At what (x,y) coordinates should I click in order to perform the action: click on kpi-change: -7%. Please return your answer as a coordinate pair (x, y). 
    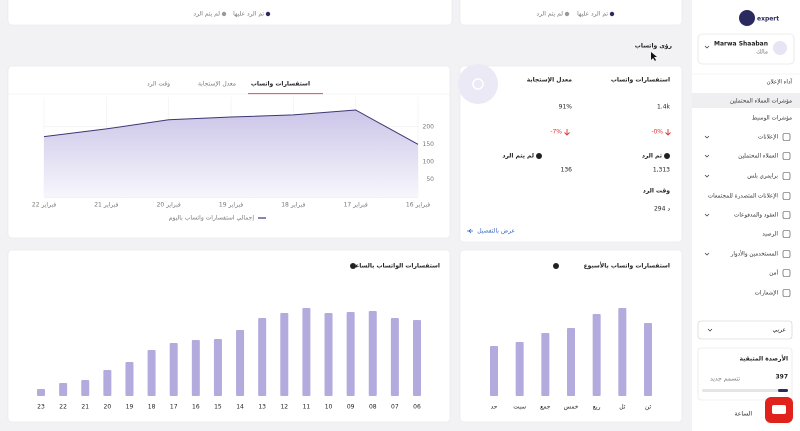
    Looking at the image, I should click on (556, 132).